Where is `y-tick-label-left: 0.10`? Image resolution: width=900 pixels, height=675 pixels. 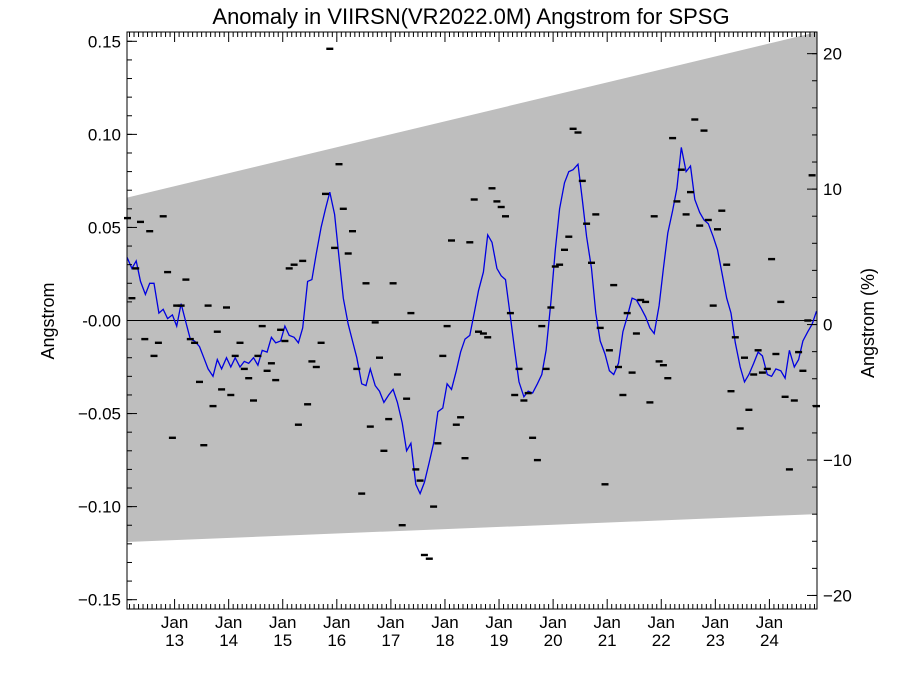 y-tick-label-left: 0.10 is located at coordinates (104, 134).